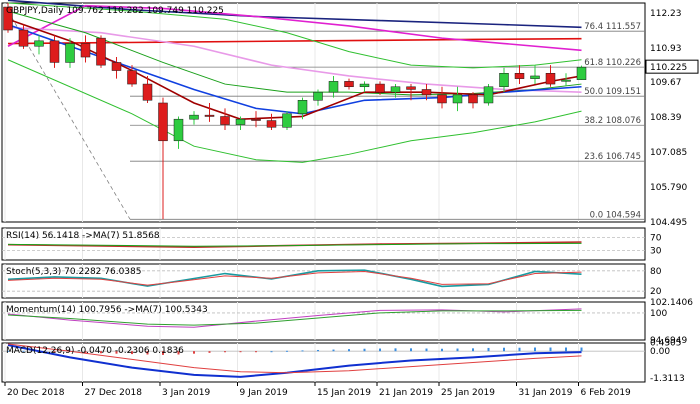 The image size is (700, 404). Describe the element at coordinates (615, 215) in the screenshot. I see `fib-label: 0.0 104.594` at that location.